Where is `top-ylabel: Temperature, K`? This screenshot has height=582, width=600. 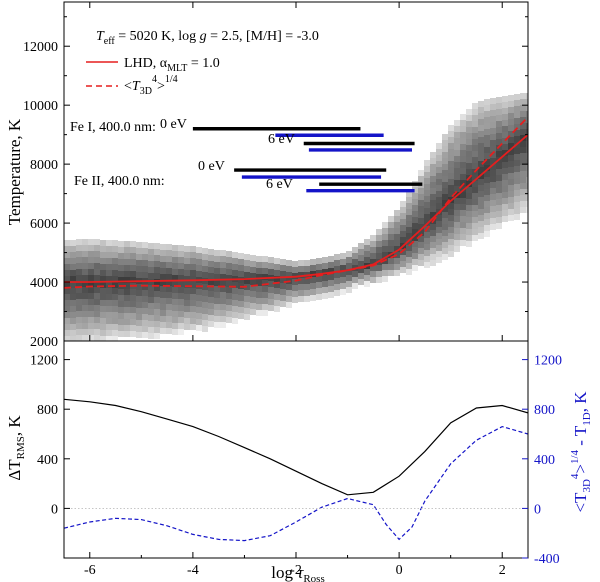
top-ylabel: Temperature, K is located at coordinates (14, 171).